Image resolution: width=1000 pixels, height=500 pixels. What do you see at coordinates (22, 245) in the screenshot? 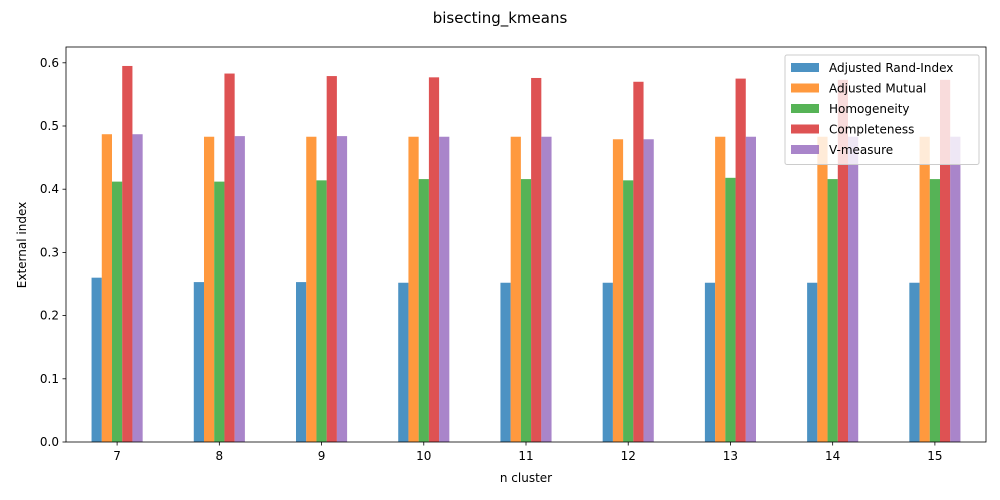
I see `y-axis-label: External index` at bounding box center [22, 245].